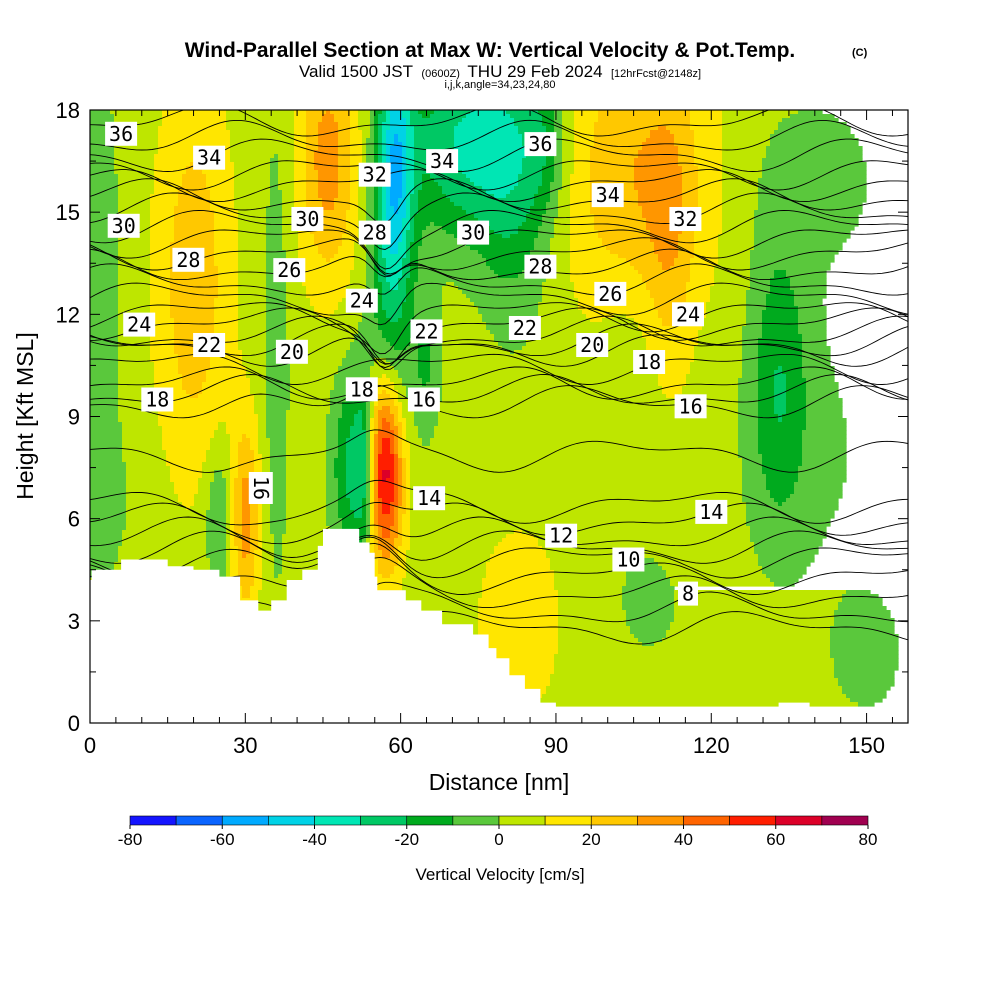  What do you see at coordinates (68, 212) in the screenshot?
I see `y-tick-label: 15` at bounding box center [68, 212].